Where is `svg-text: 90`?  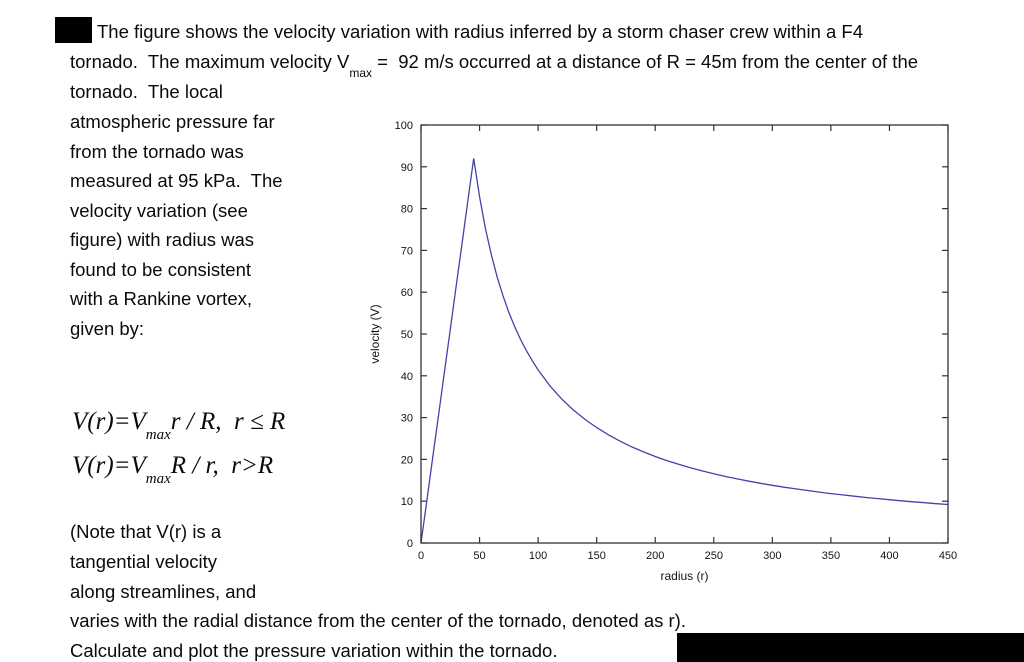
svg-text: 90 is located at coordinates (407, 168).